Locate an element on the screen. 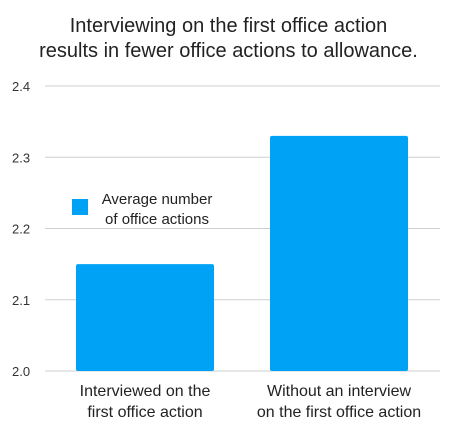 Image resolution: width=457 pixels, height=440 pixels. x-category-label: Without an interview is located at coordinates (339, 391).